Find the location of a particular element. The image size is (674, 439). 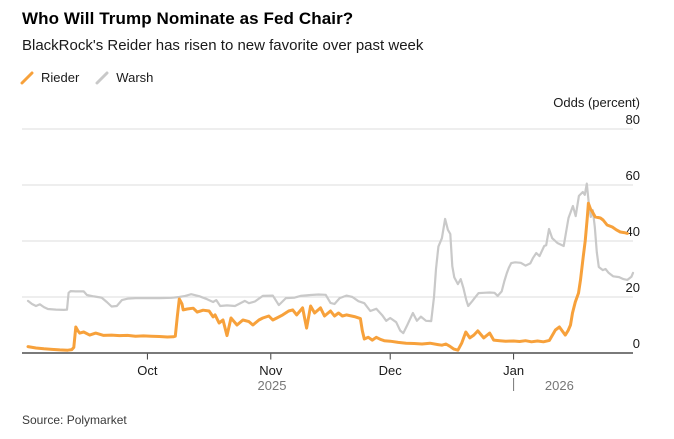

x-tick-label: Nov is located at coordinates (271, 370).